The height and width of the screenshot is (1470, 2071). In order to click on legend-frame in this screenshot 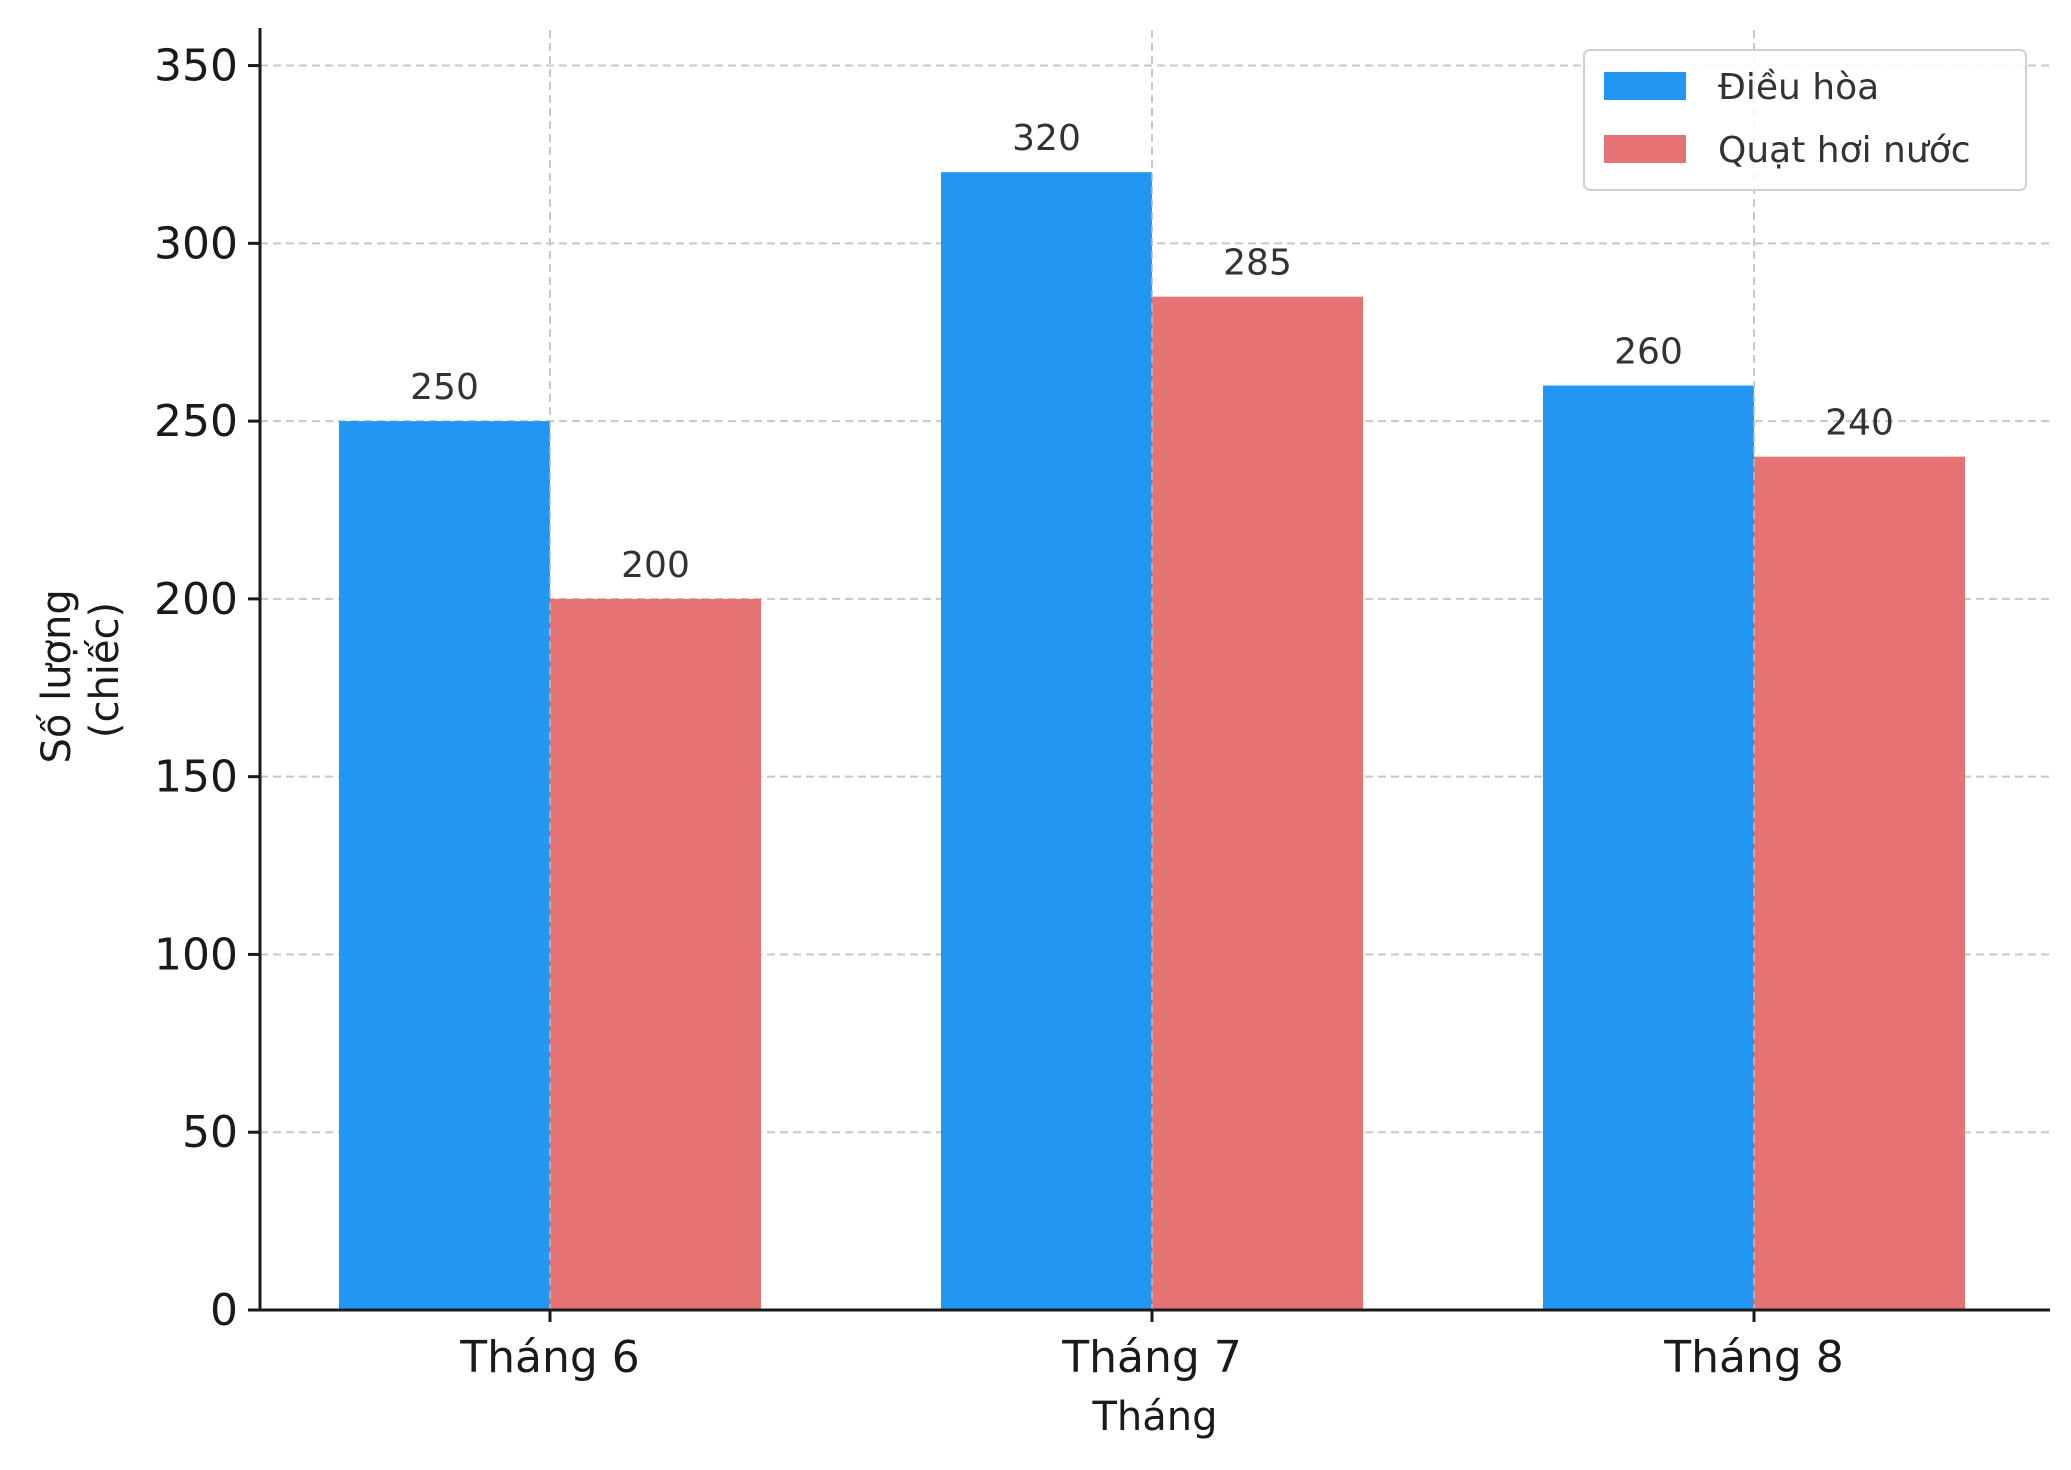, I will do `click(1805, 120)`.